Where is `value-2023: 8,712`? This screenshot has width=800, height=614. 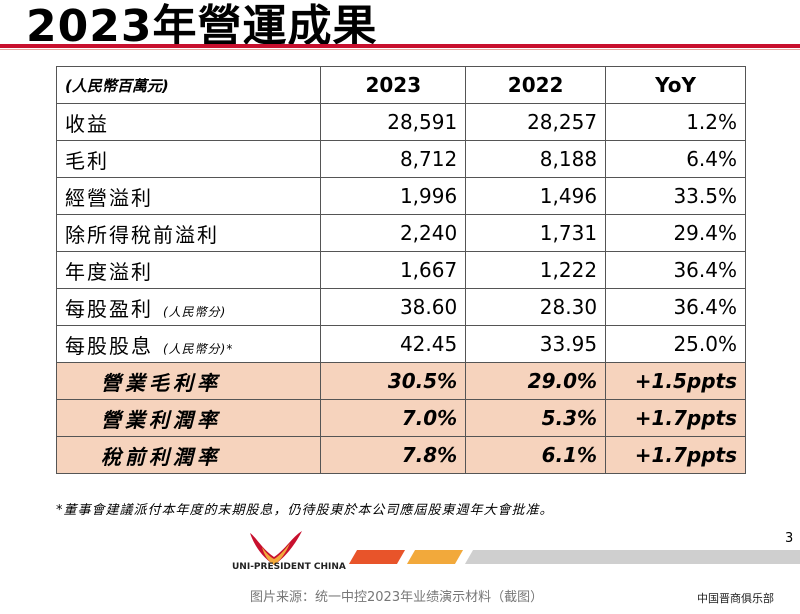
value-2023: 8,712 is located at coordinates (393, 159).